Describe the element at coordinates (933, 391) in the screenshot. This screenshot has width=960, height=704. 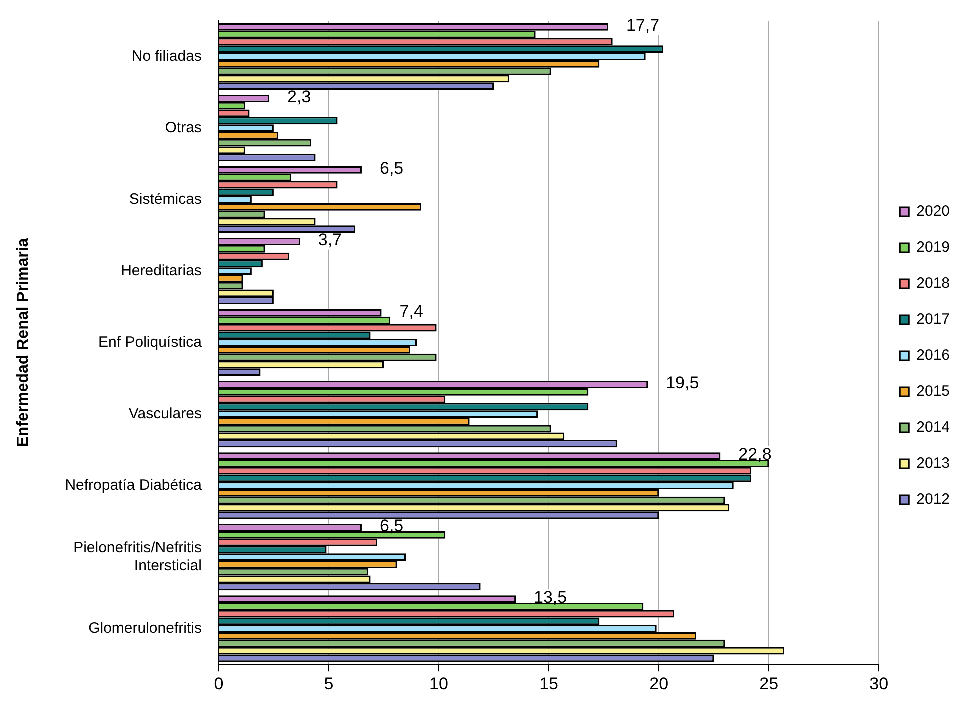
I see `legend-label: 2015` at that location.